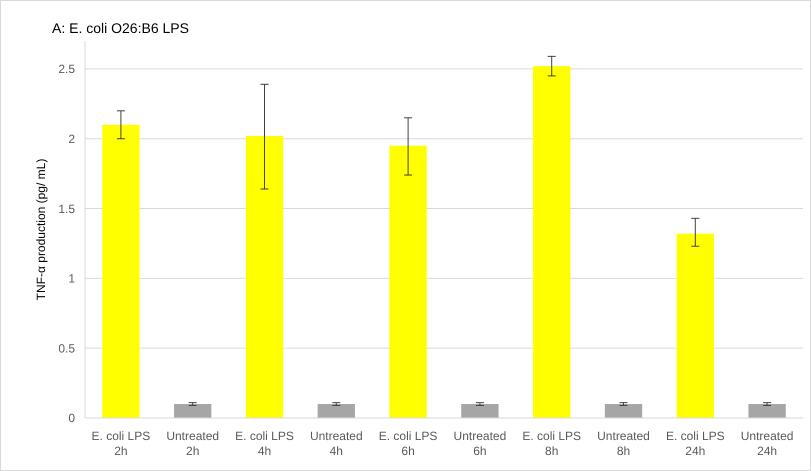  I want to click on y-tick-label: 2.5, so click(67, 69).